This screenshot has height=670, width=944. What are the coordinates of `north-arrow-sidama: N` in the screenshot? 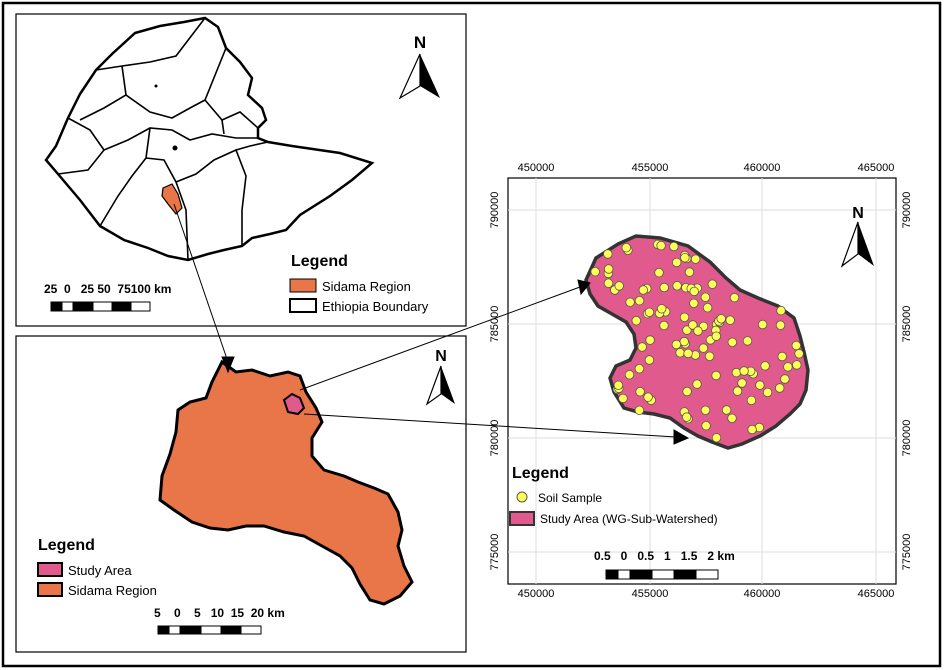 It's located at (440, 377).